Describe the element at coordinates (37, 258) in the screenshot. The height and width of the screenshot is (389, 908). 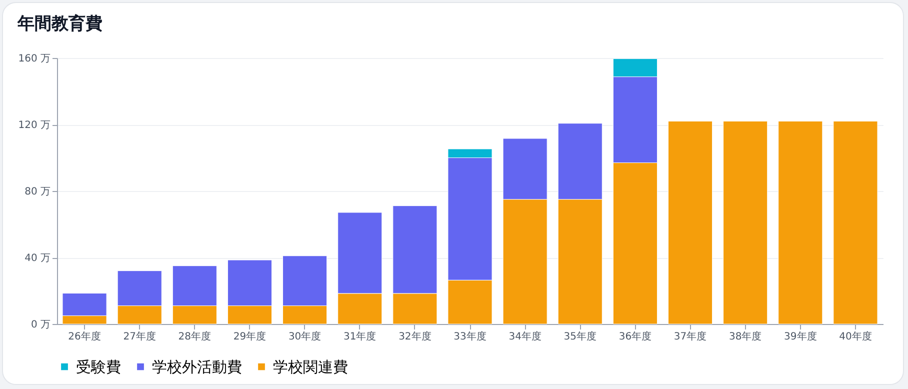
I see `y-tick-label: 40 万` at that location.